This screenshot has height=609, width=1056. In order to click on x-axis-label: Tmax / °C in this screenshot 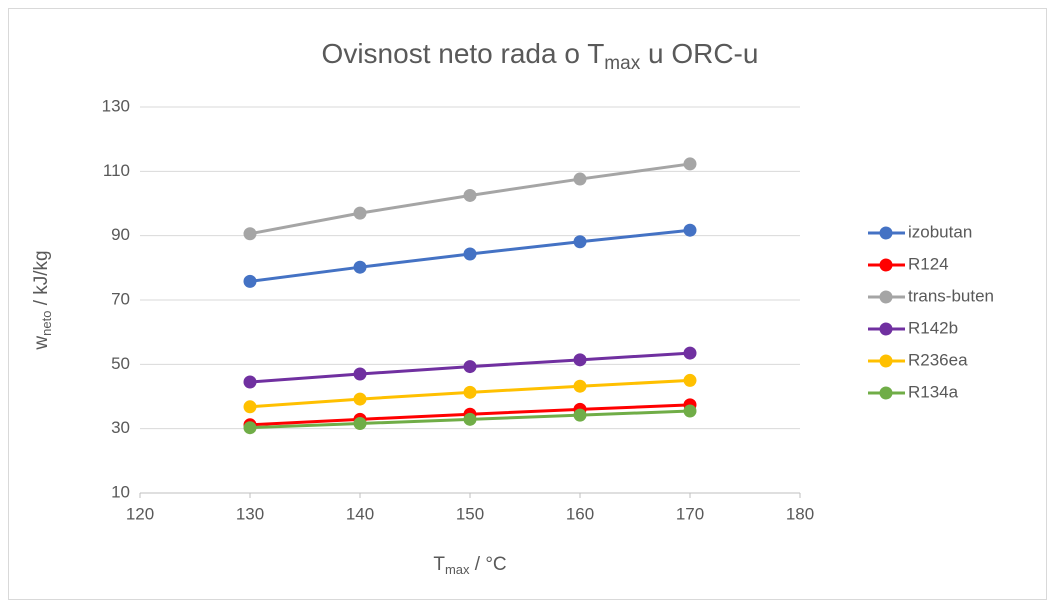, I will do `click(469, 565)`.